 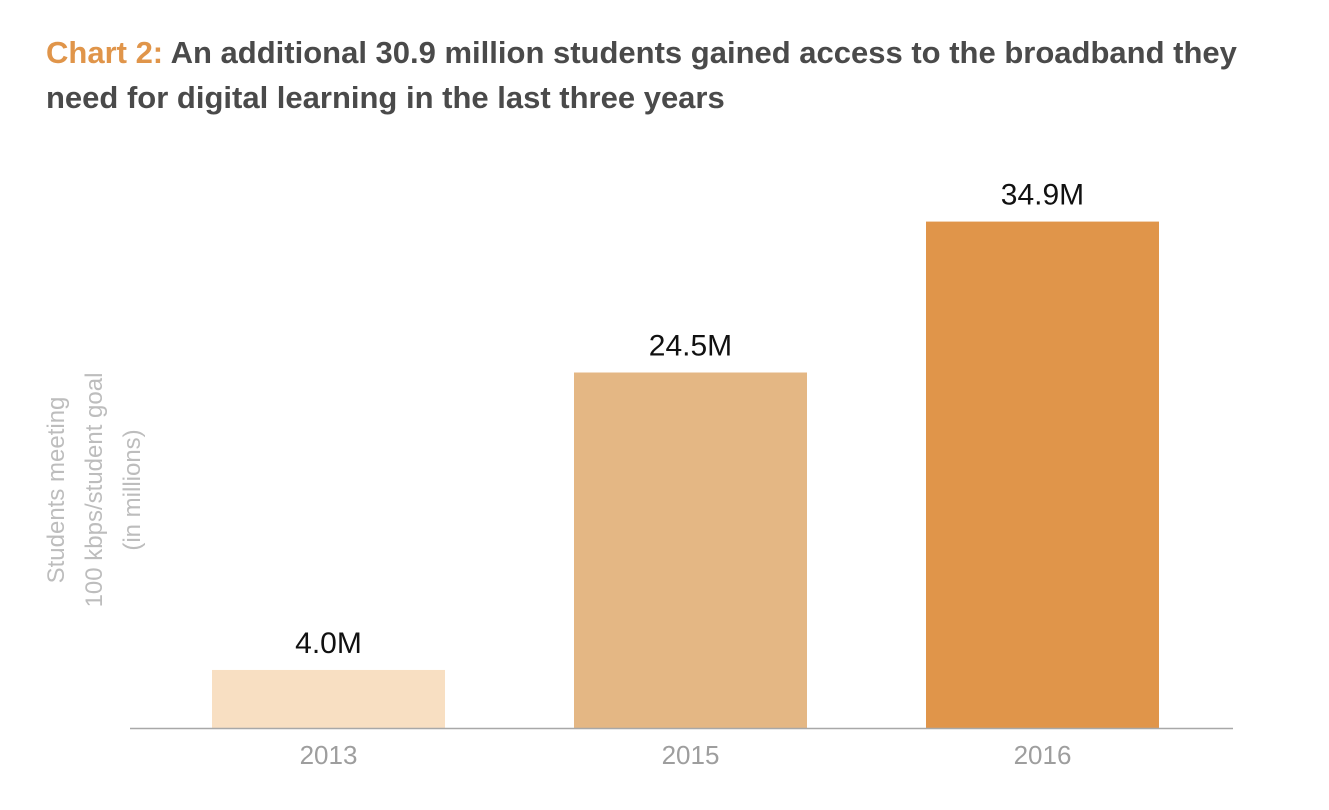 What do you see at coordinates (690, 345) in the screenshot?
I see `data-label-2015: 24.5M` at bounding box center [690, 345].